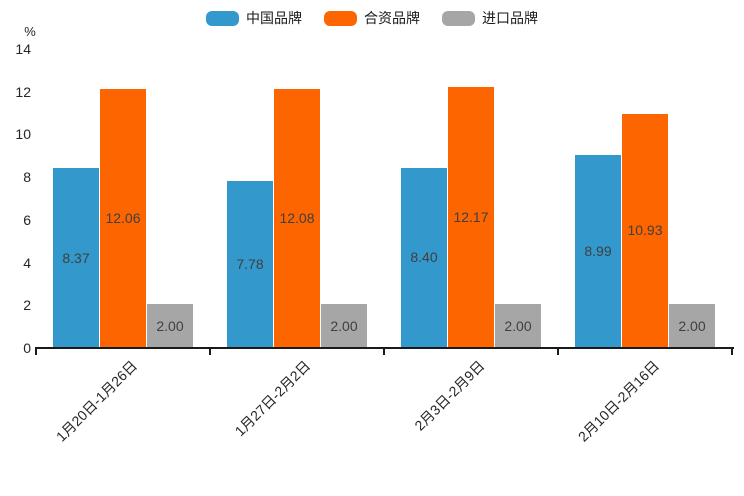 The image size is (744, 496). What do you see at coordinates (27, 219) in the screenshot?
I see `y-tick-label: 6` at bounding box center [27, 219].